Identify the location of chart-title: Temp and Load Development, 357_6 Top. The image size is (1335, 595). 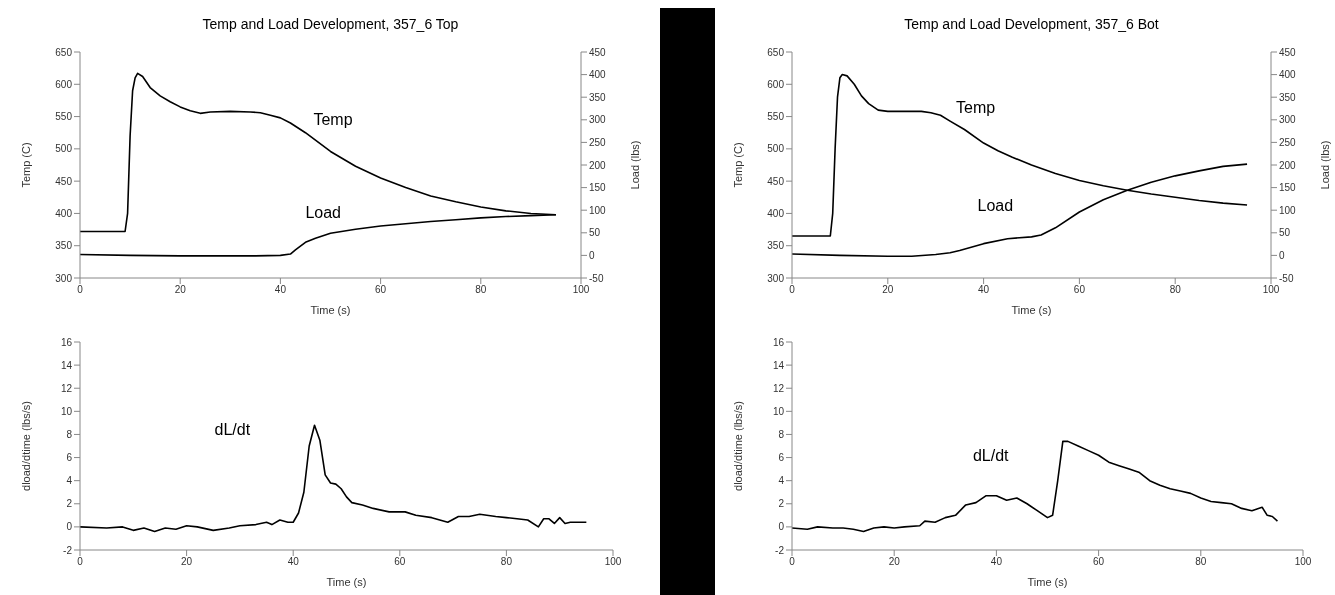
(330, 24).